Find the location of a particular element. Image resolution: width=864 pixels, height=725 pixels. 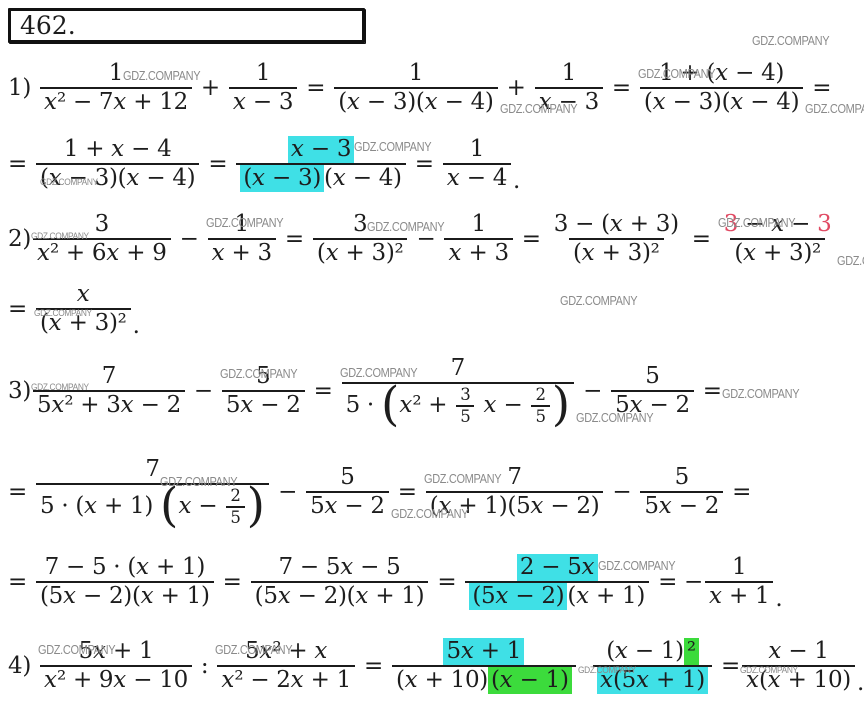

math-text: x − 1 is located at coordinates (798, 650).